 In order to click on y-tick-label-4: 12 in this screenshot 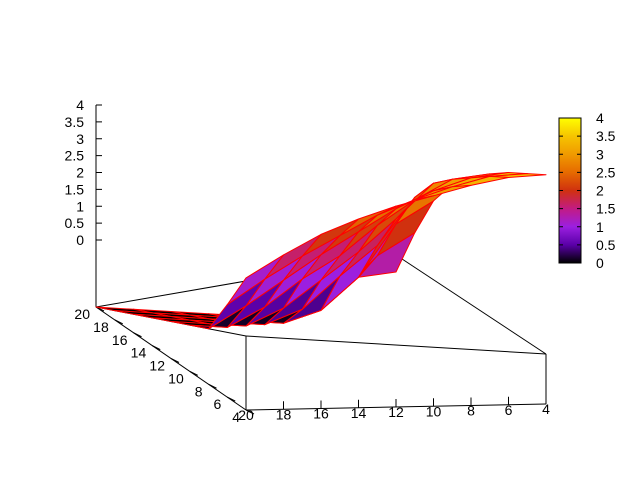, I will do `click(157, 366)`.